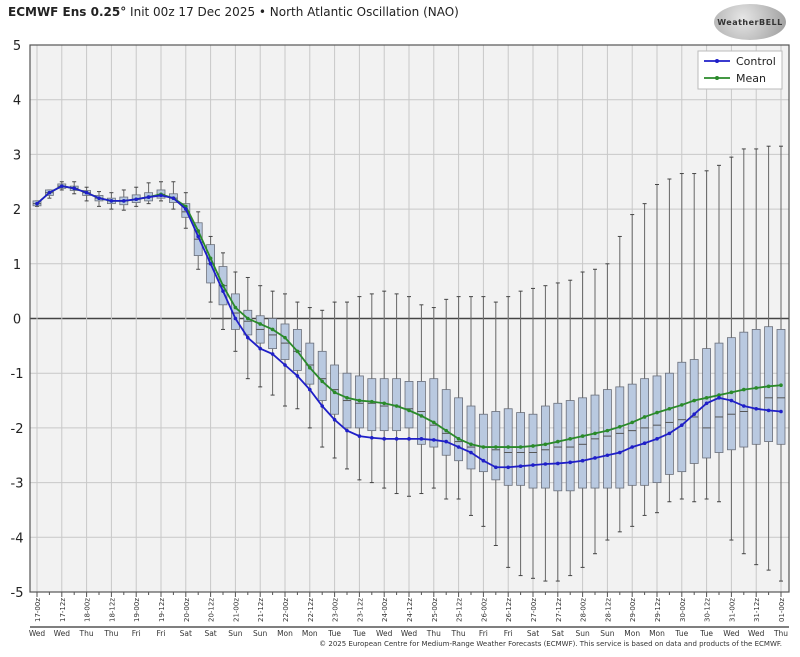 The width and height of the screenshot is (800, 657). I want to click on y-tick-label: 4, so click(17, 101).